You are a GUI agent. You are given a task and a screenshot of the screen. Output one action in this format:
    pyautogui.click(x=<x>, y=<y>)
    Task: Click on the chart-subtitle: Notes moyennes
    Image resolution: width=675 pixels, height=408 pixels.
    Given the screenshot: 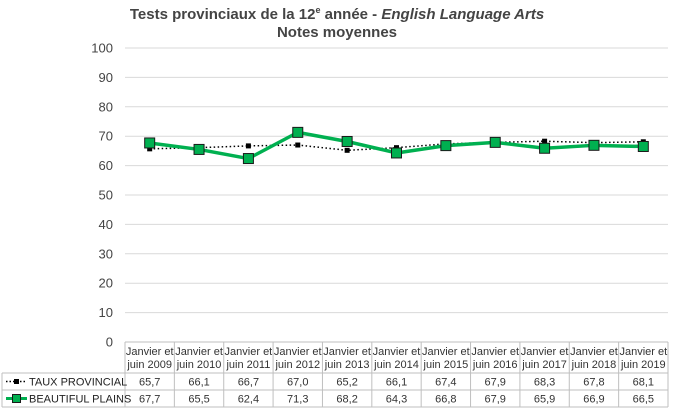 What is the action you would take?
    pyautogui.click(x=337, y=32)
    